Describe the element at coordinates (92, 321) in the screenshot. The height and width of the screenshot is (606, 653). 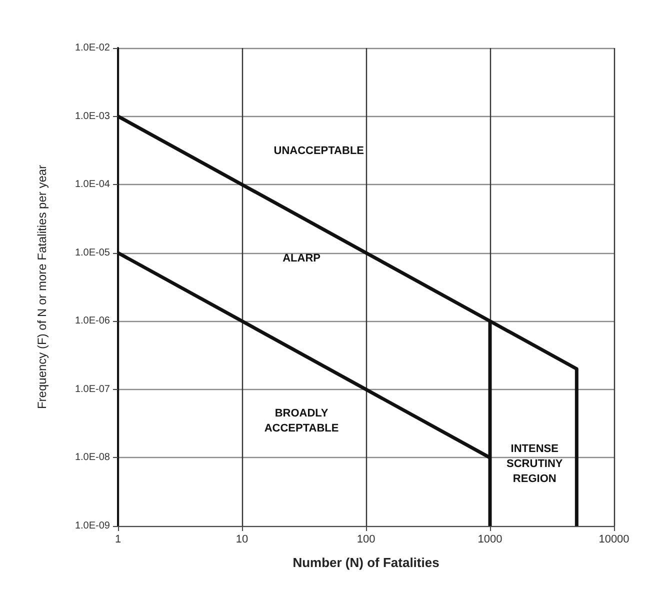
I see `y-tick-label: 1.0E-06` at that location.